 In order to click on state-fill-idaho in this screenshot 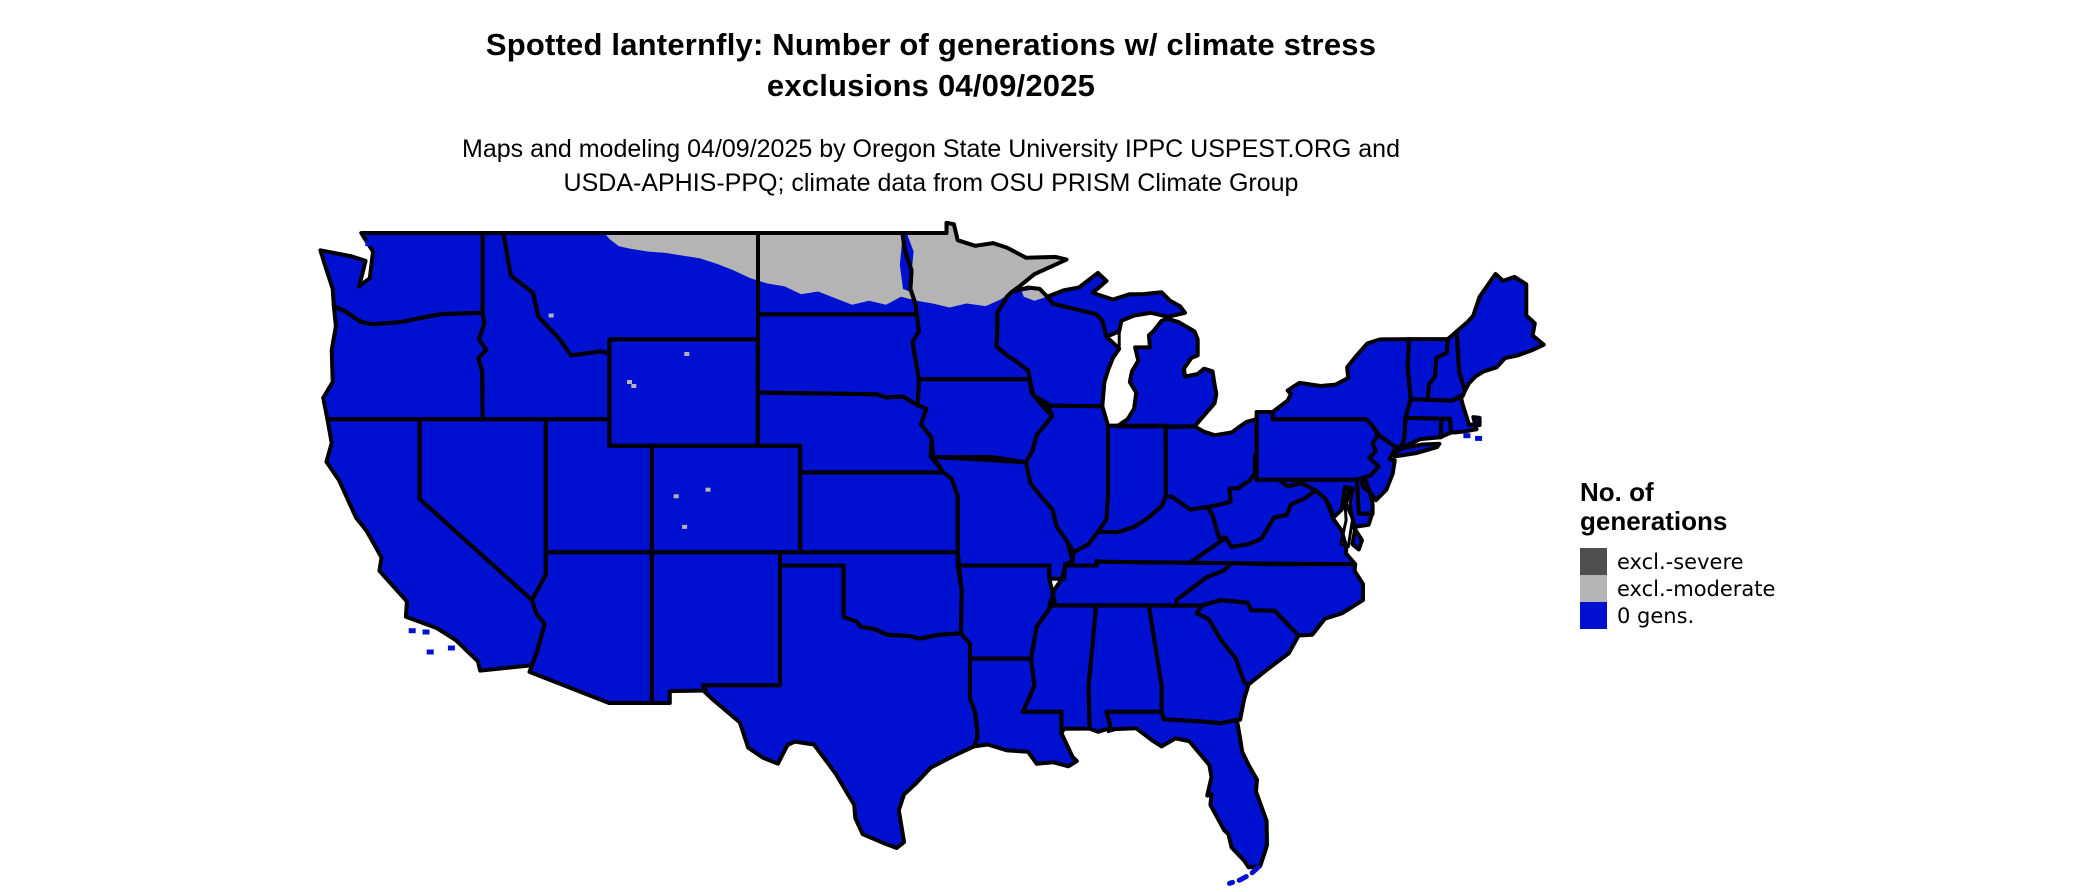, I will do `click(544, 326)`.